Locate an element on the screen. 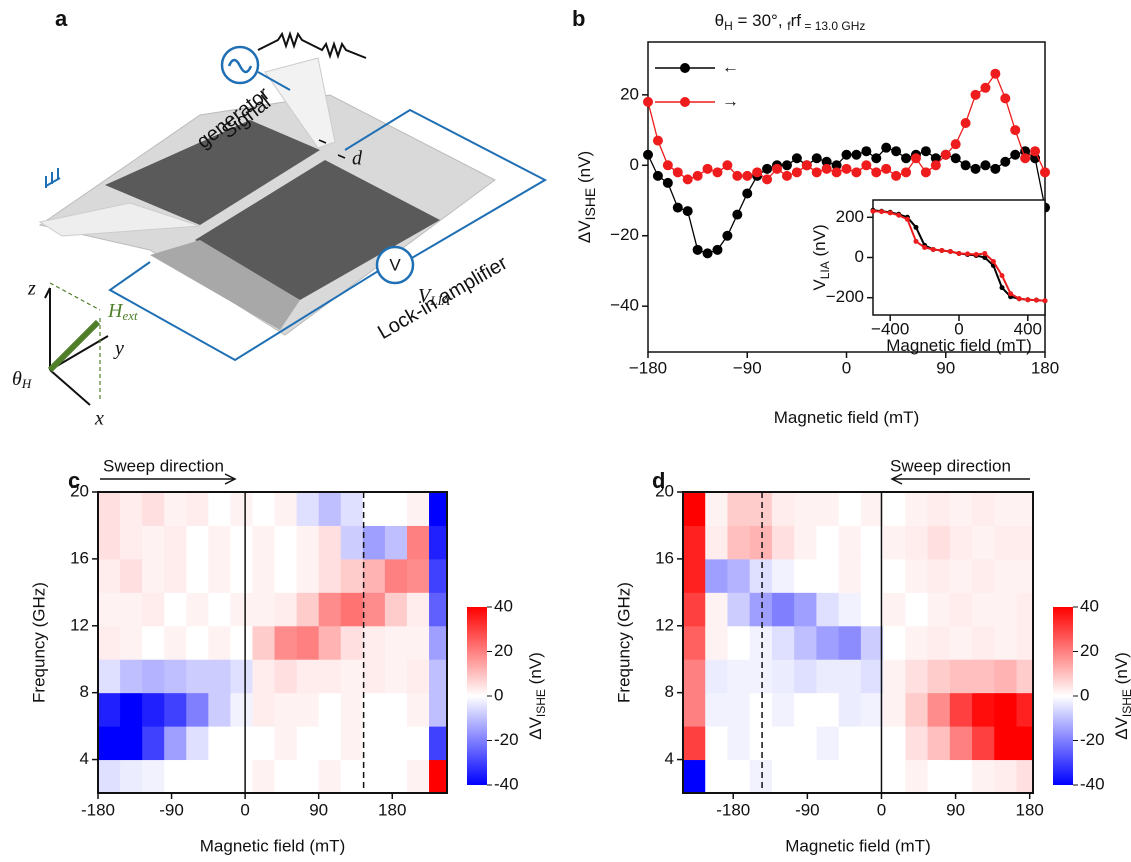  label: VLIA is located at coordinates (434, 296).